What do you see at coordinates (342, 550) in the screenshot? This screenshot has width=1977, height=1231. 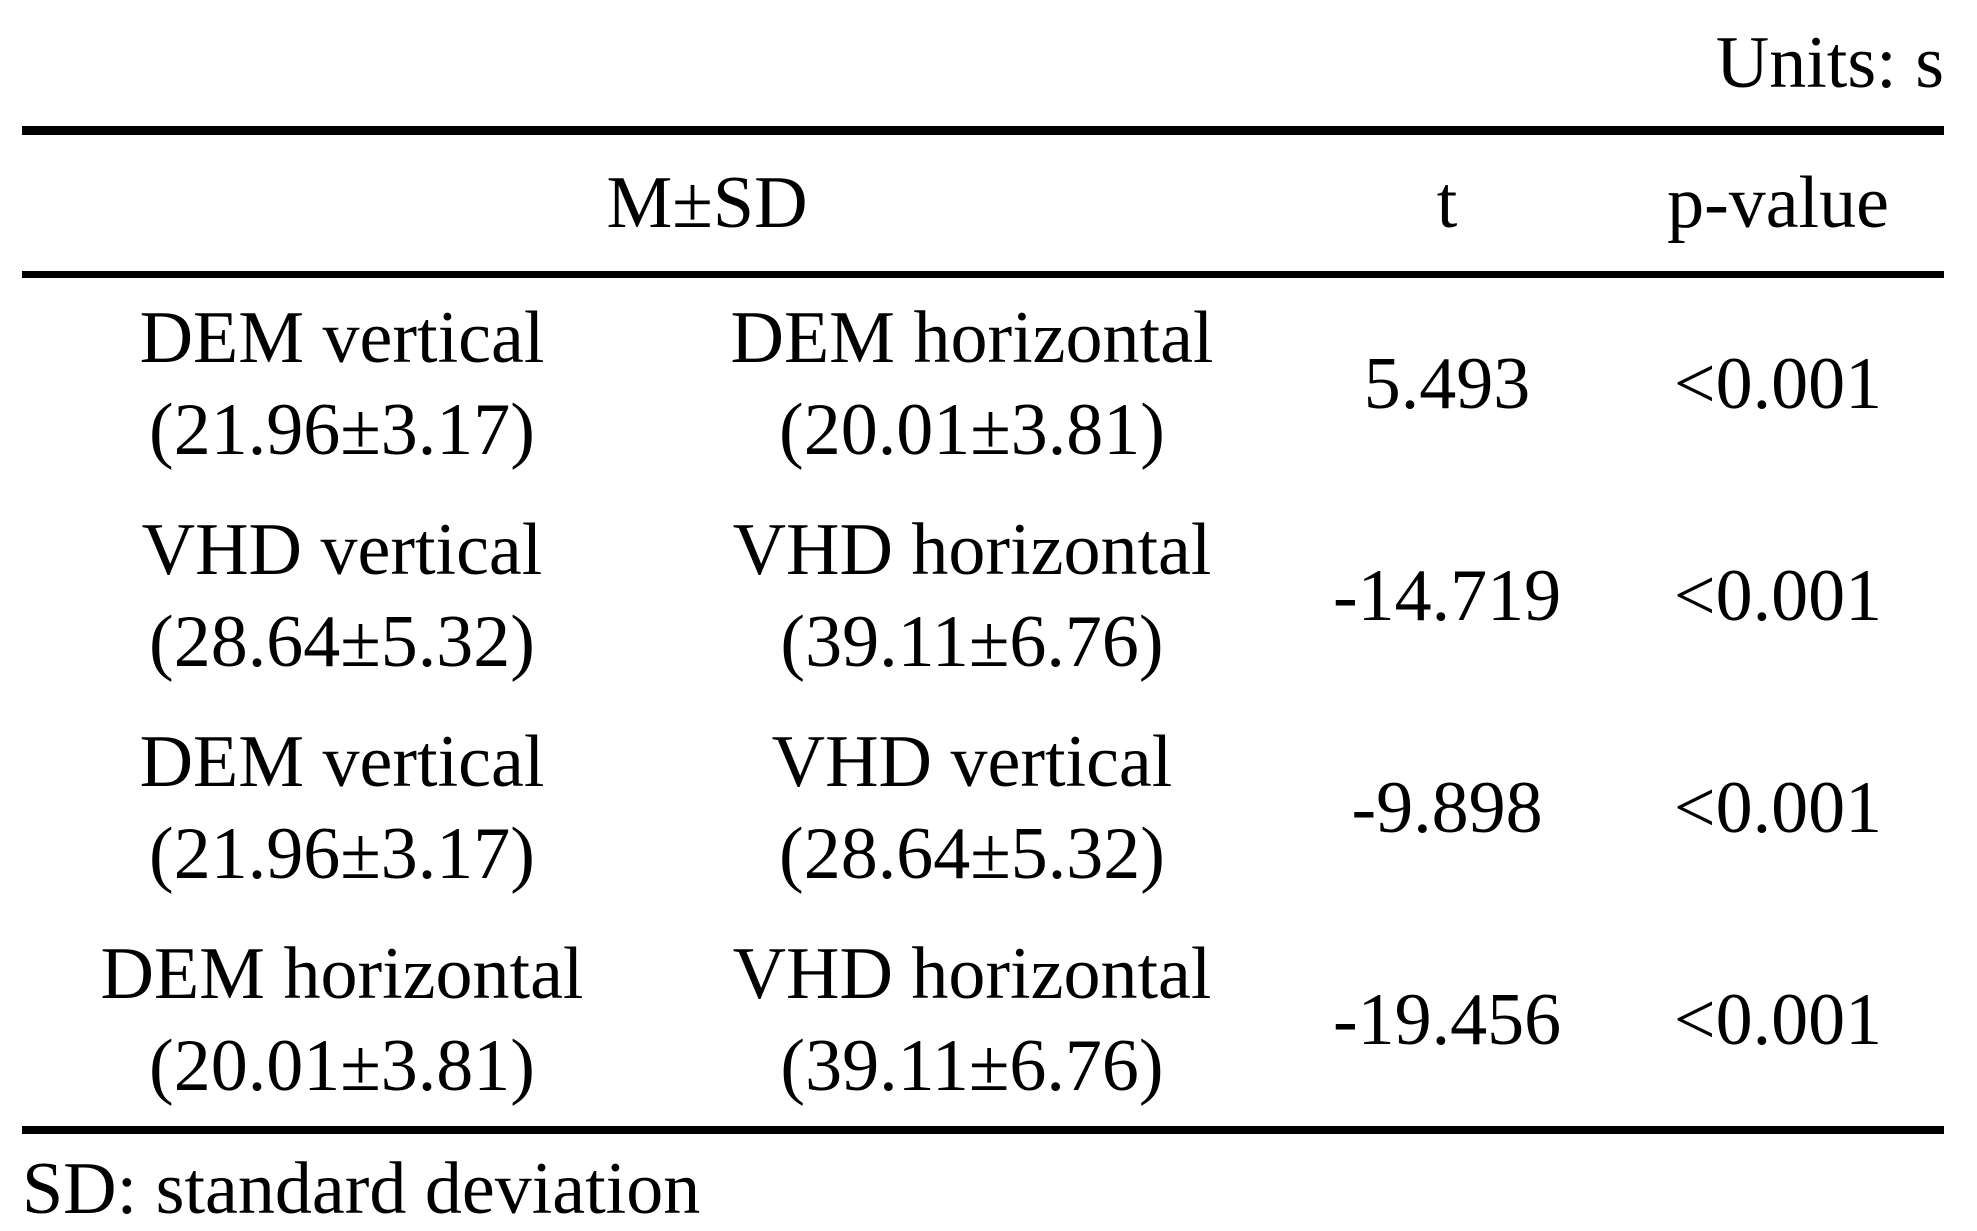 I see `pair-a-label: VHD vertical` at bounding box center [342, 550].